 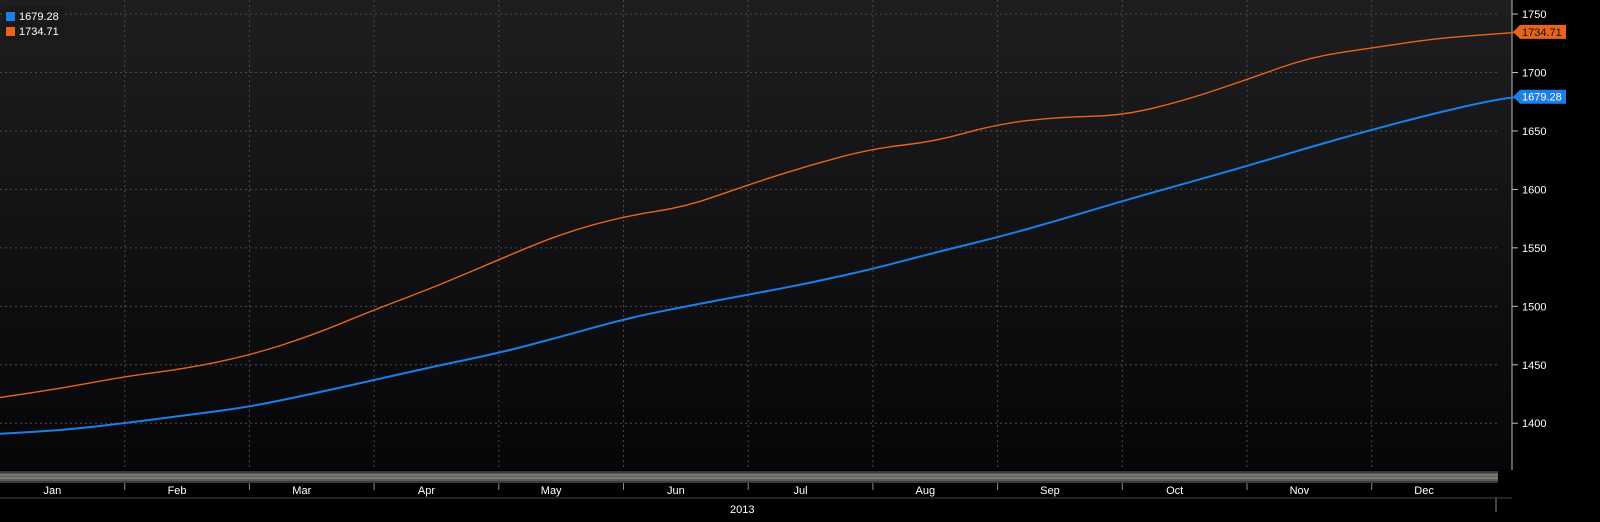 I want to click on legend-label-blue: 1679.28, so click(x=39, y=16).